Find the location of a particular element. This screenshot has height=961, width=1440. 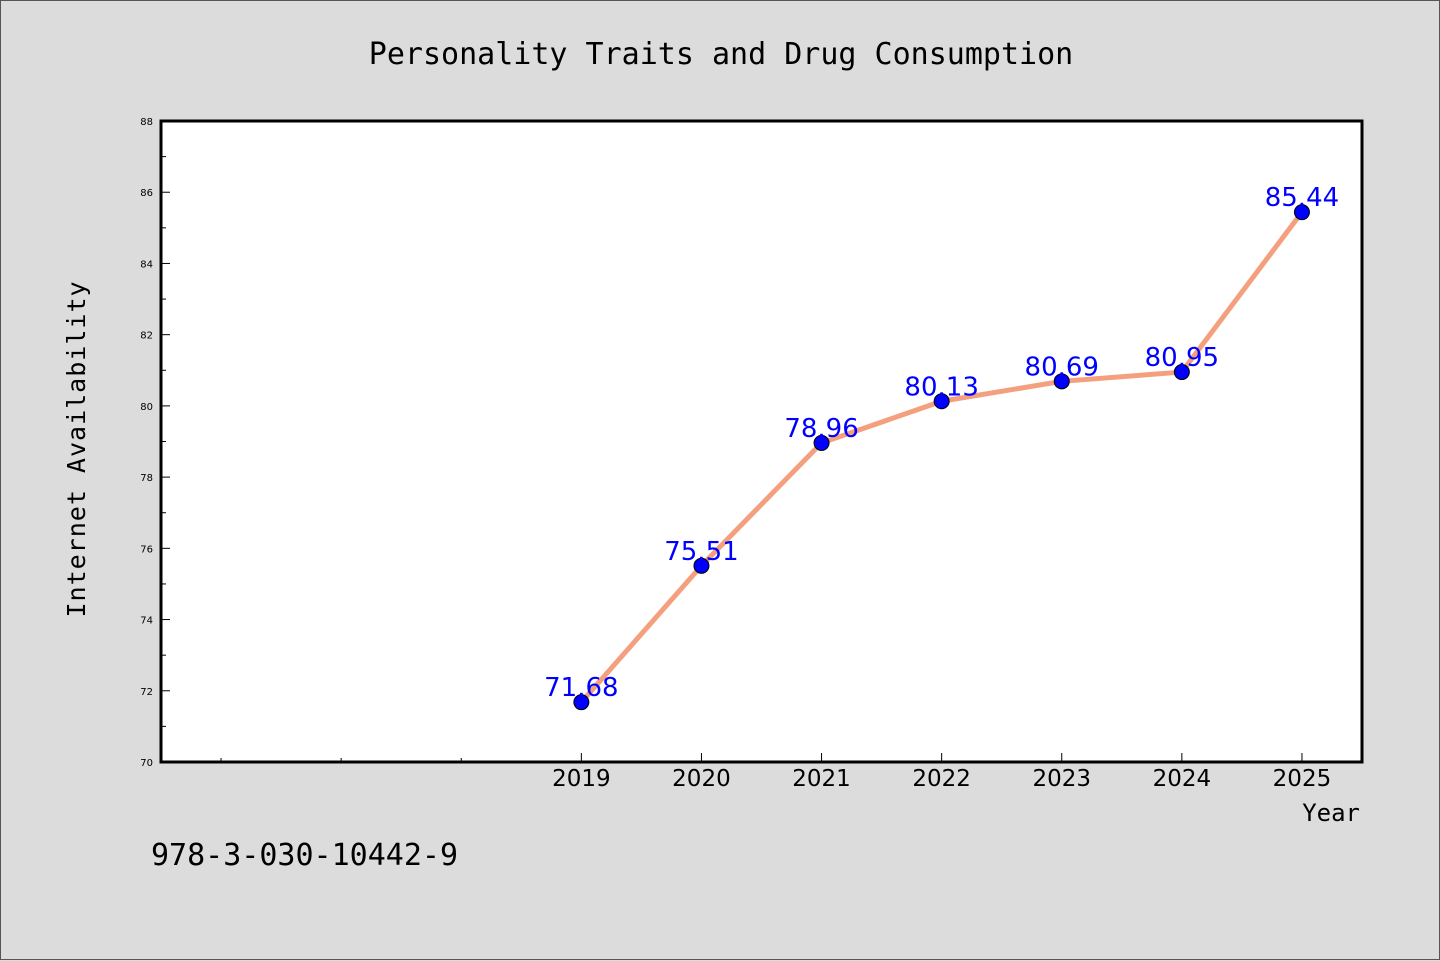

y-tick-label: 88 is located at coordinates (146, 122).